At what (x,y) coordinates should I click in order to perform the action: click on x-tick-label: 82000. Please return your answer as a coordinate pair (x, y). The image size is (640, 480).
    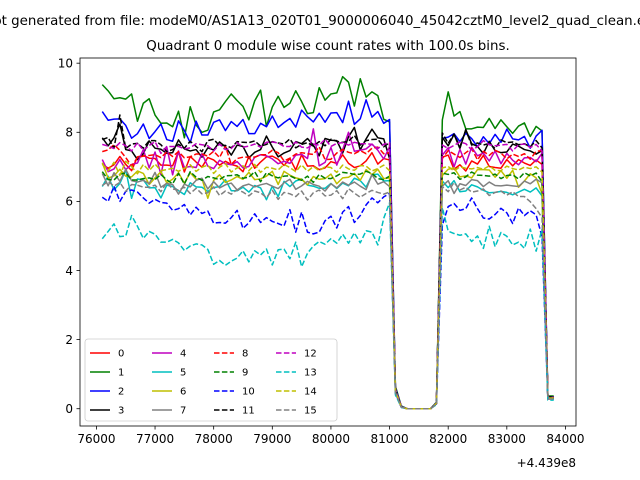
    Looking at the image, I should click on (448, 439).